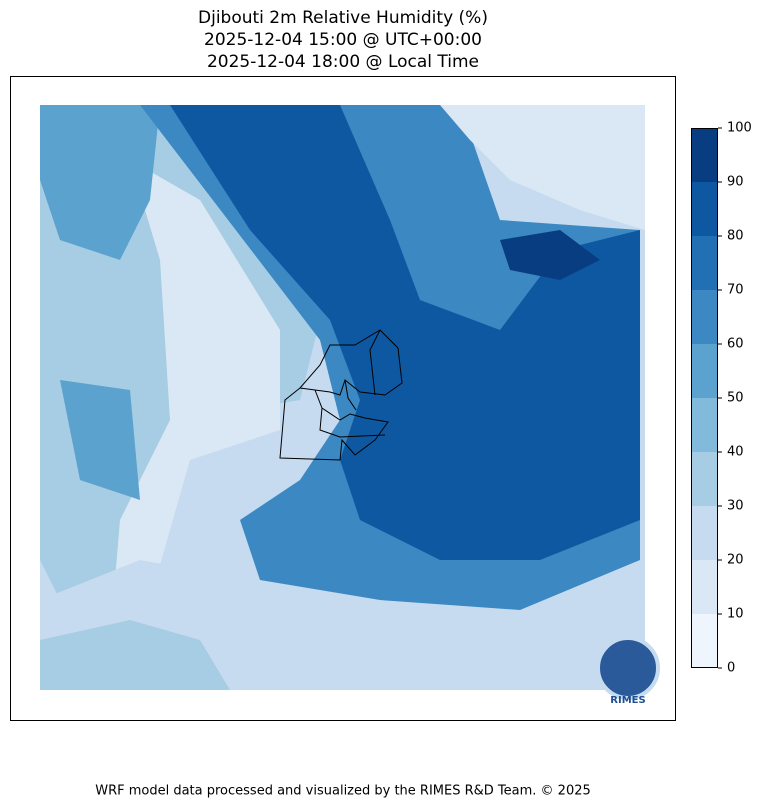 This screenshot has width=764, height=808. What do you see at coordinates (721, 398) in the screenshot?
I see `colorbar: 0 10 20 30 40 50 60 70 80 90 100` at bounding box center [721, 398].